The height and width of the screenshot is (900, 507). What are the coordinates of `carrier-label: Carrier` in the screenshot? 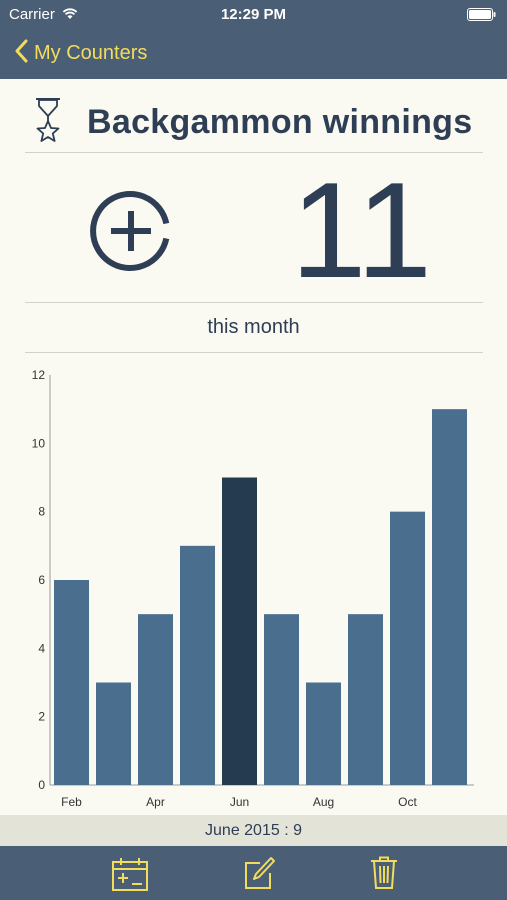 It's located at (32, 14).